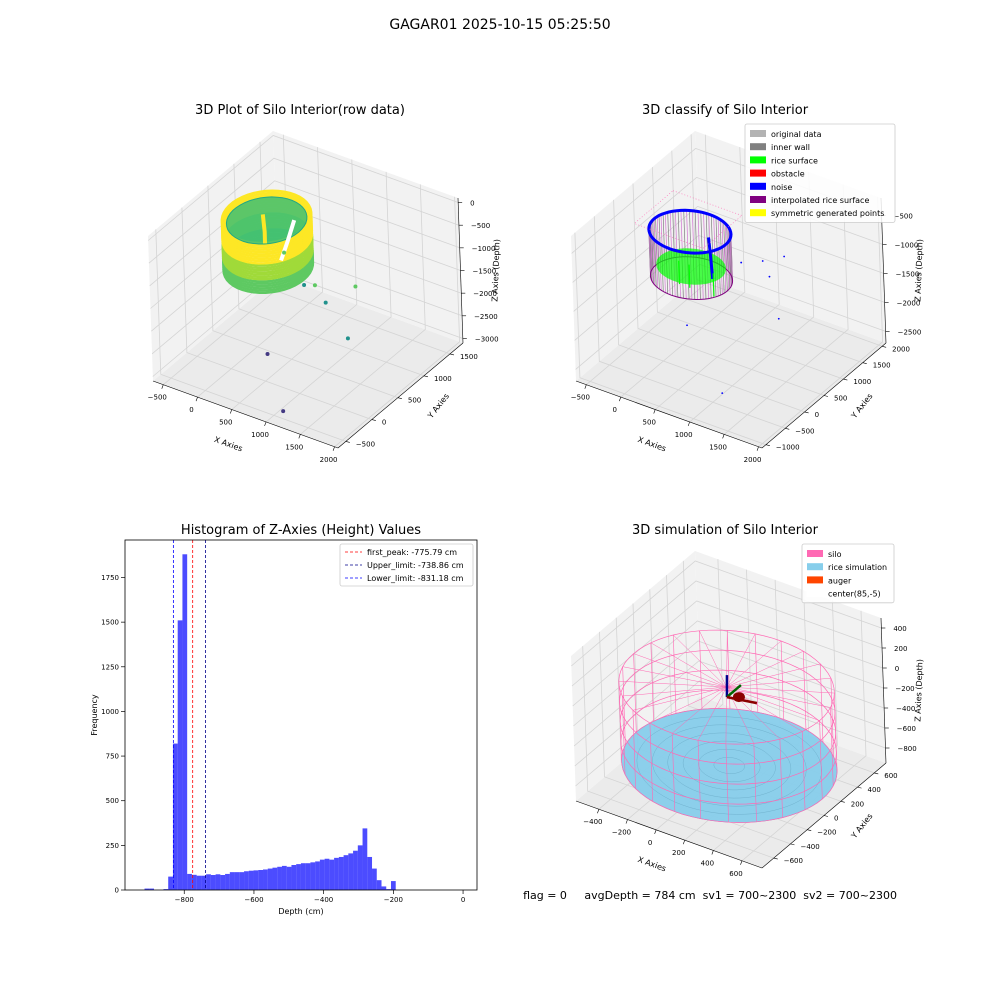 The width and height of the screenshot is (1000, 1000). I want to click on simulation-y-tick-label: 0, so click(836, 819).